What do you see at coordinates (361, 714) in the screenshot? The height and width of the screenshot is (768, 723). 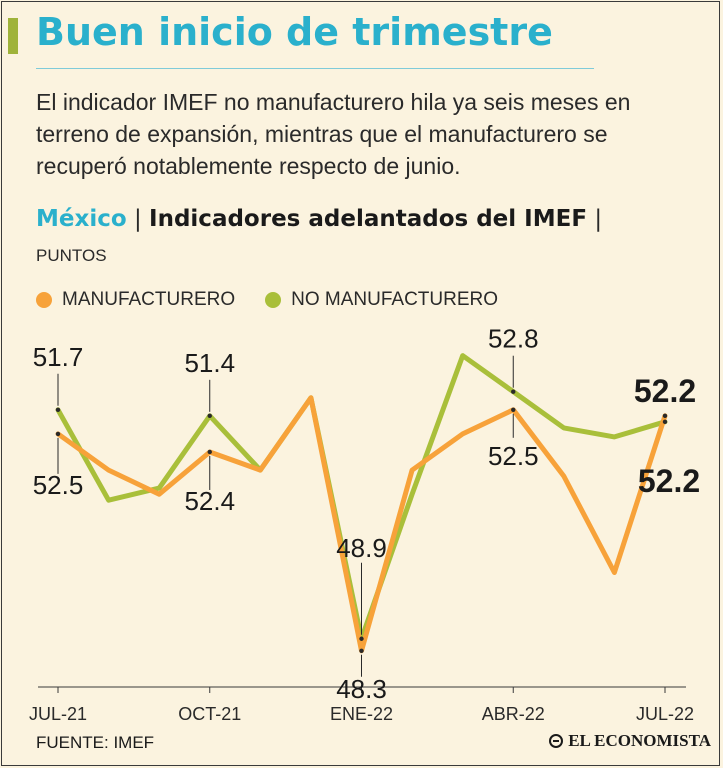 I see `x-tick-label: ENE-22` at bounding box center [361, 714].